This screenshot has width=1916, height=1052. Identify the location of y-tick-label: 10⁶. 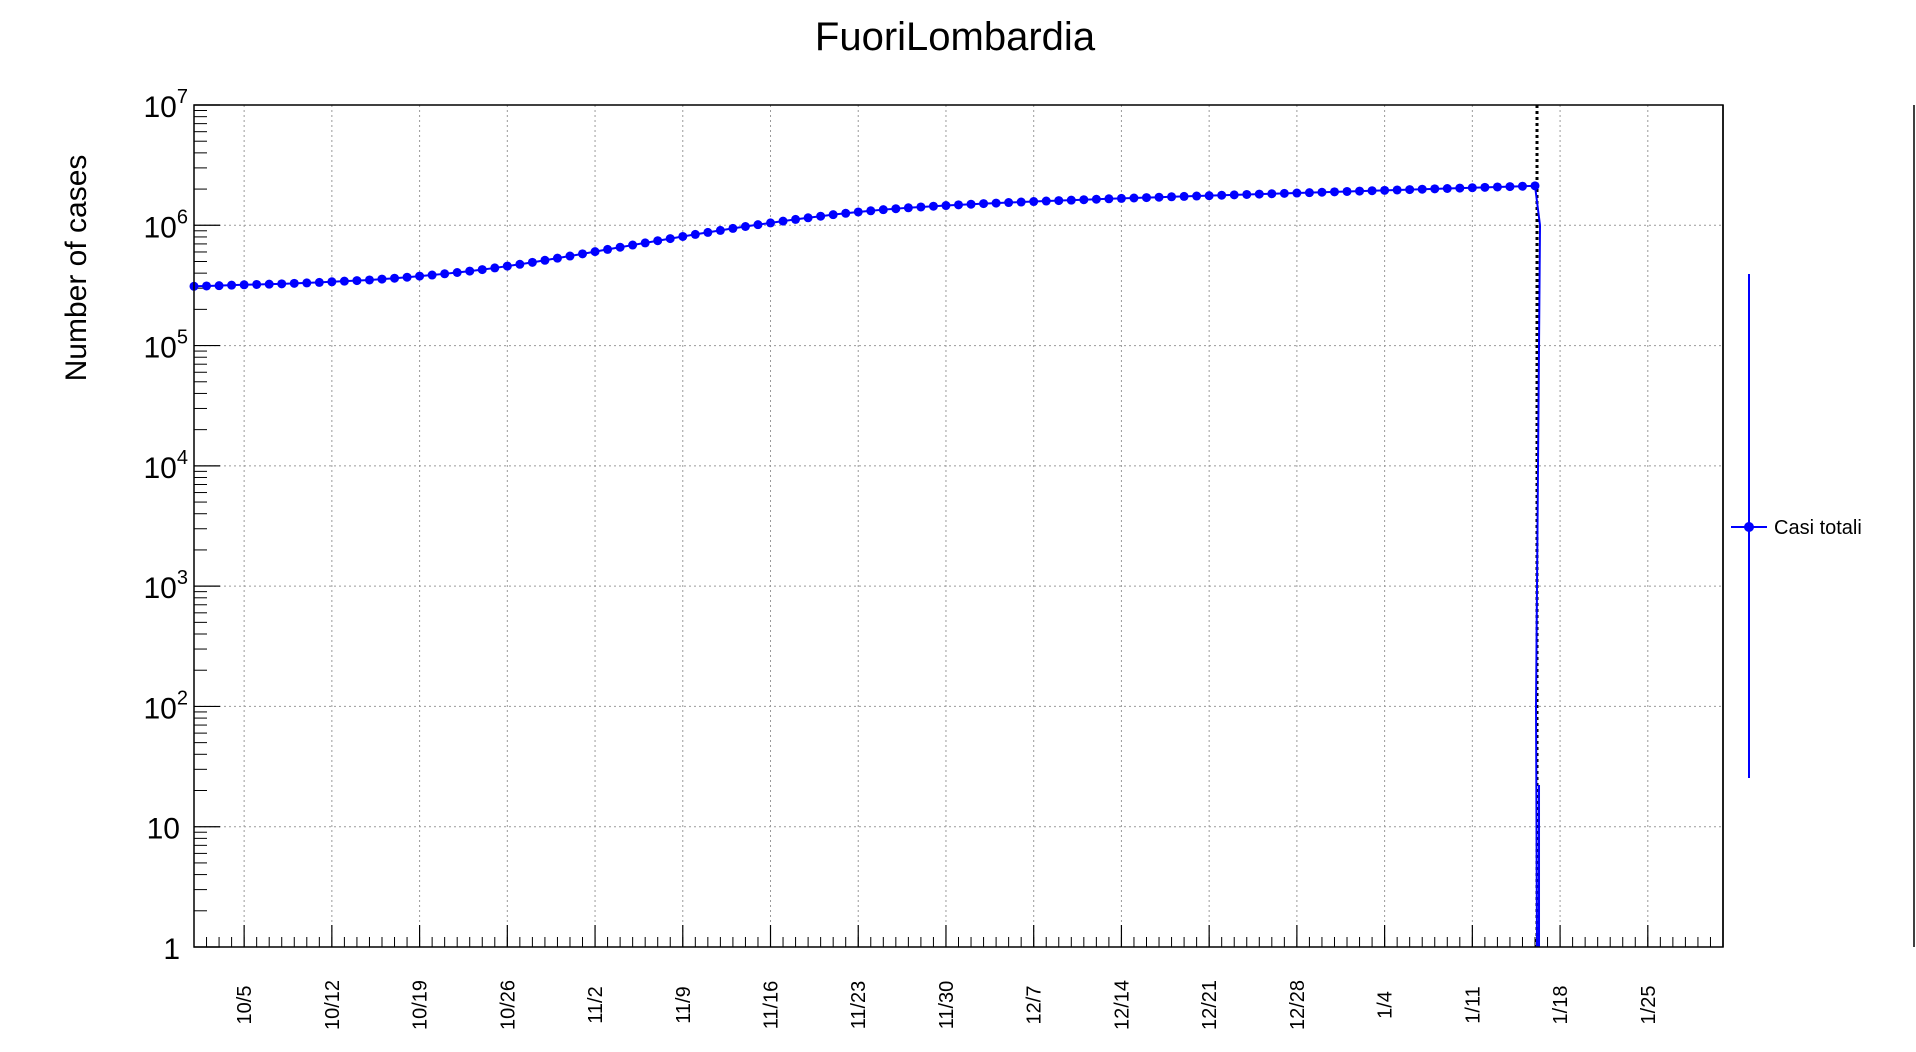
(166, 225).